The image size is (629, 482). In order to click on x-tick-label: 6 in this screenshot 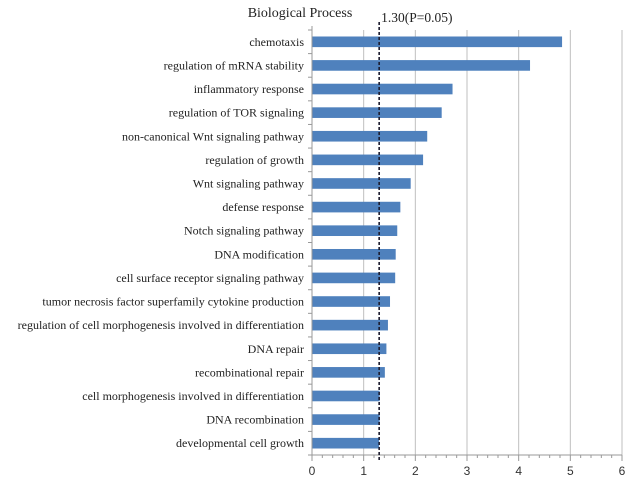, I will do `click(622, 471)`.